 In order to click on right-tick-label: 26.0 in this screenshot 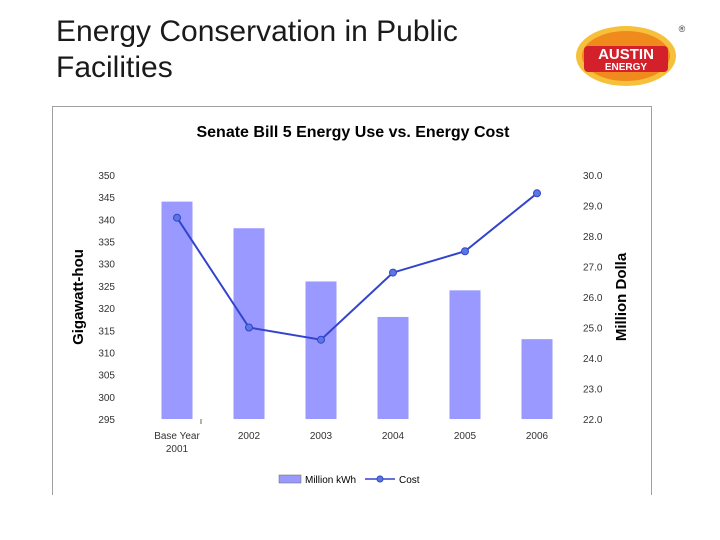, I will do `click(593, 298)`.